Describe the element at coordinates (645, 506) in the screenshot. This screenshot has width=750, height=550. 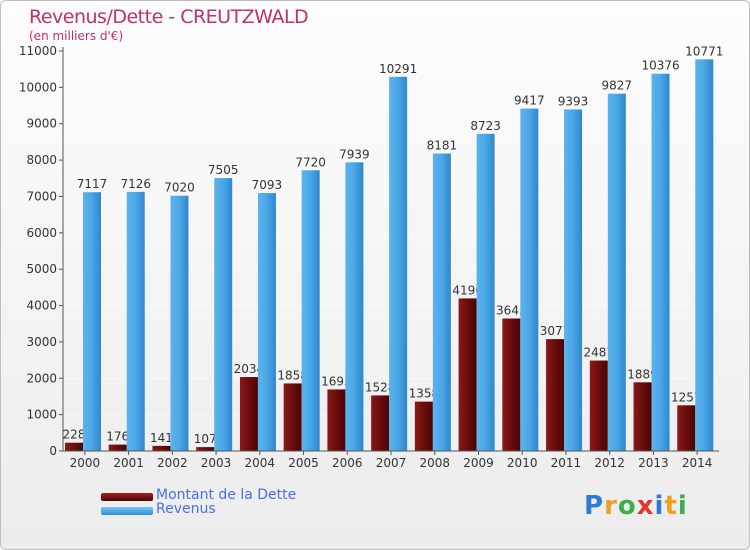
I see `logo-letter: x` at that location.